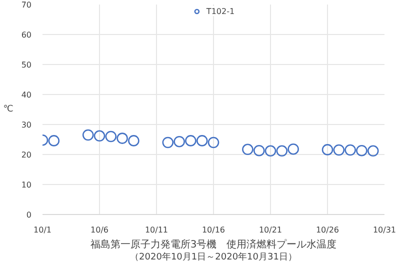 The width and height of the screenshot is (400, 262). I want to click on y-tick-label: 40, so click(26, 95).